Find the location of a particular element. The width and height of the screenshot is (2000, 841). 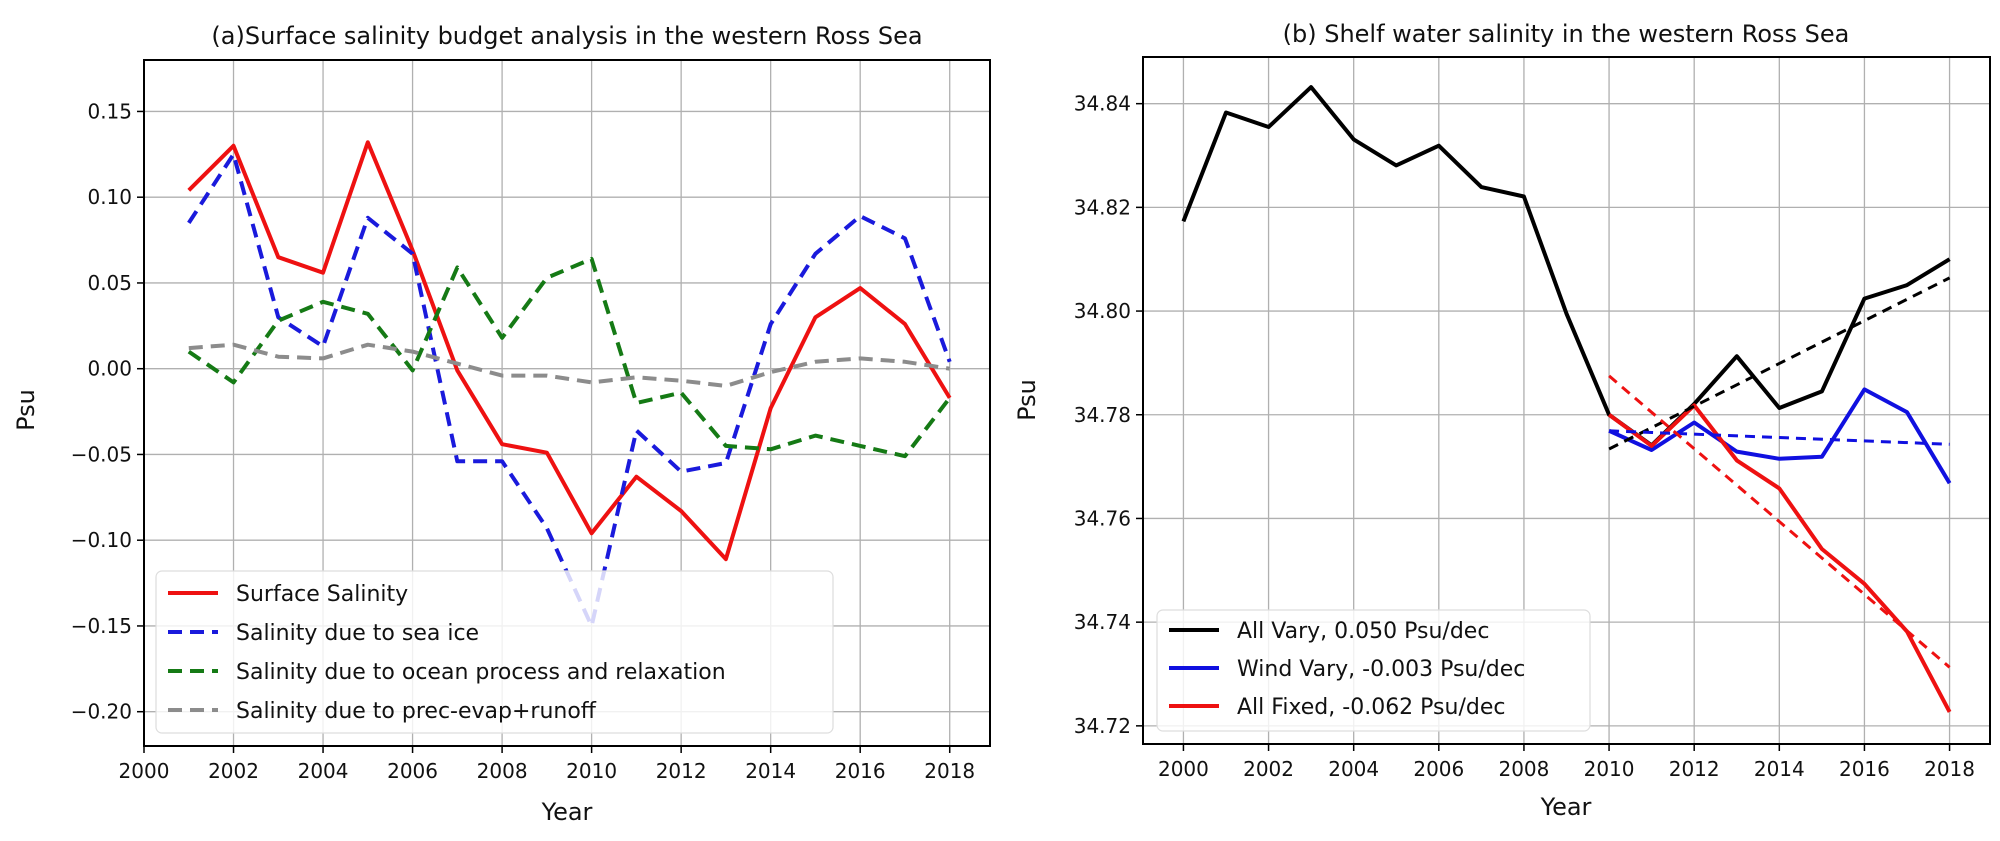

chart-b-legend-label: Wind Vary, -0.003 Psu/dec is located at coordinates (1381, 669).